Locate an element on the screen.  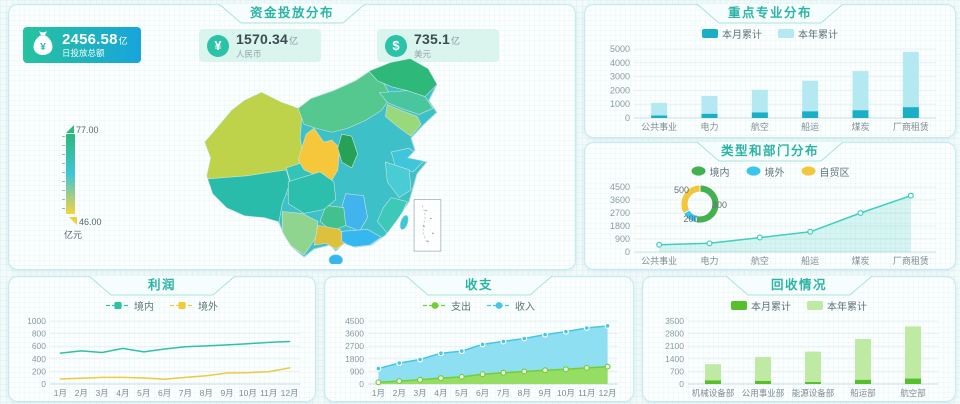
kpi-label: 日投放总额 is located at coordinates (83, 53).